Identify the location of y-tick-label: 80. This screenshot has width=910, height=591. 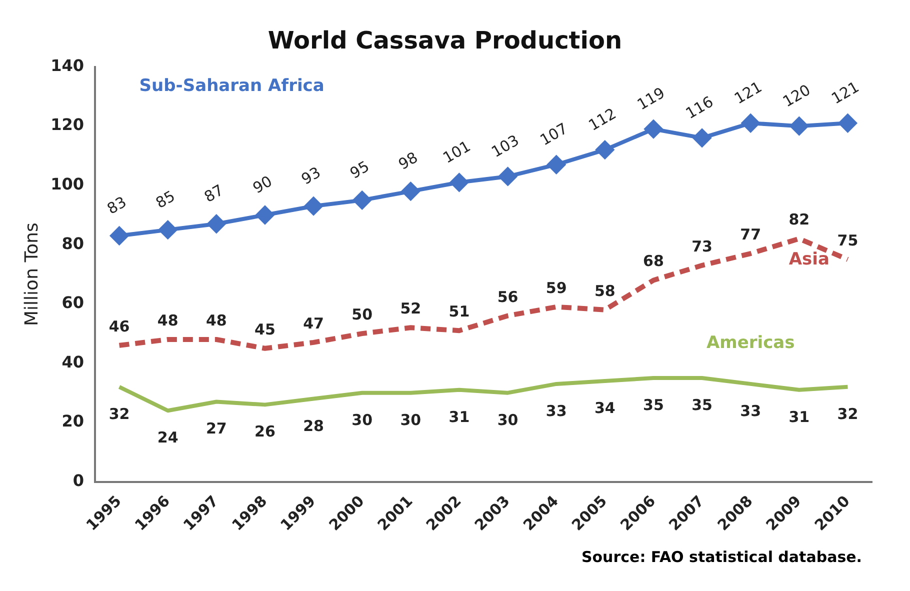
(73, 243).